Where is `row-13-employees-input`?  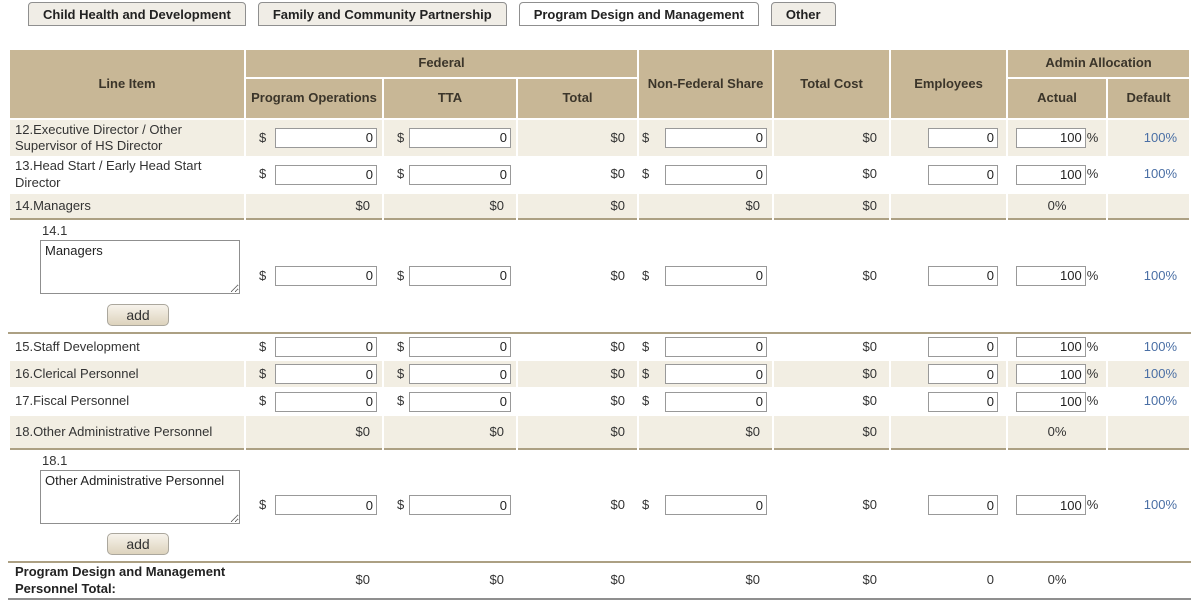 row-13-employees-input is located at coordinates (963, 174).